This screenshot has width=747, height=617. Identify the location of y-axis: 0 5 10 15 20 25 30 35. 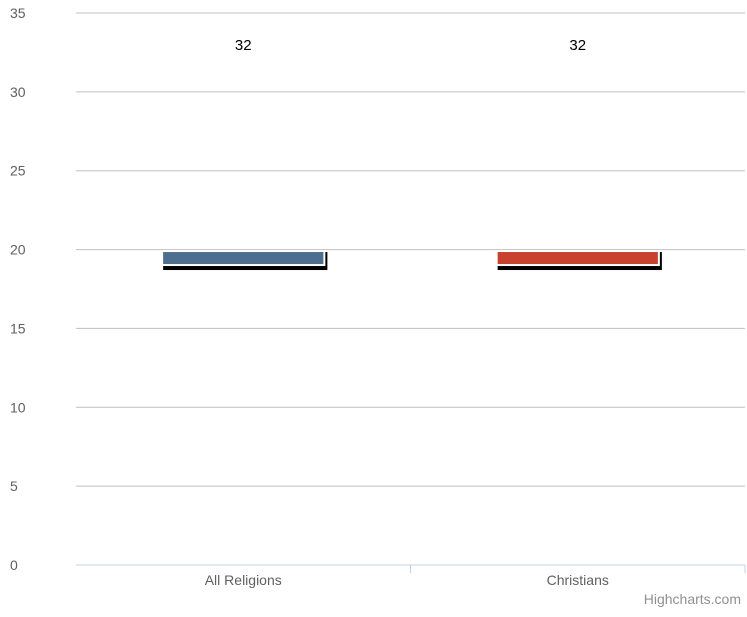
(18, 289).